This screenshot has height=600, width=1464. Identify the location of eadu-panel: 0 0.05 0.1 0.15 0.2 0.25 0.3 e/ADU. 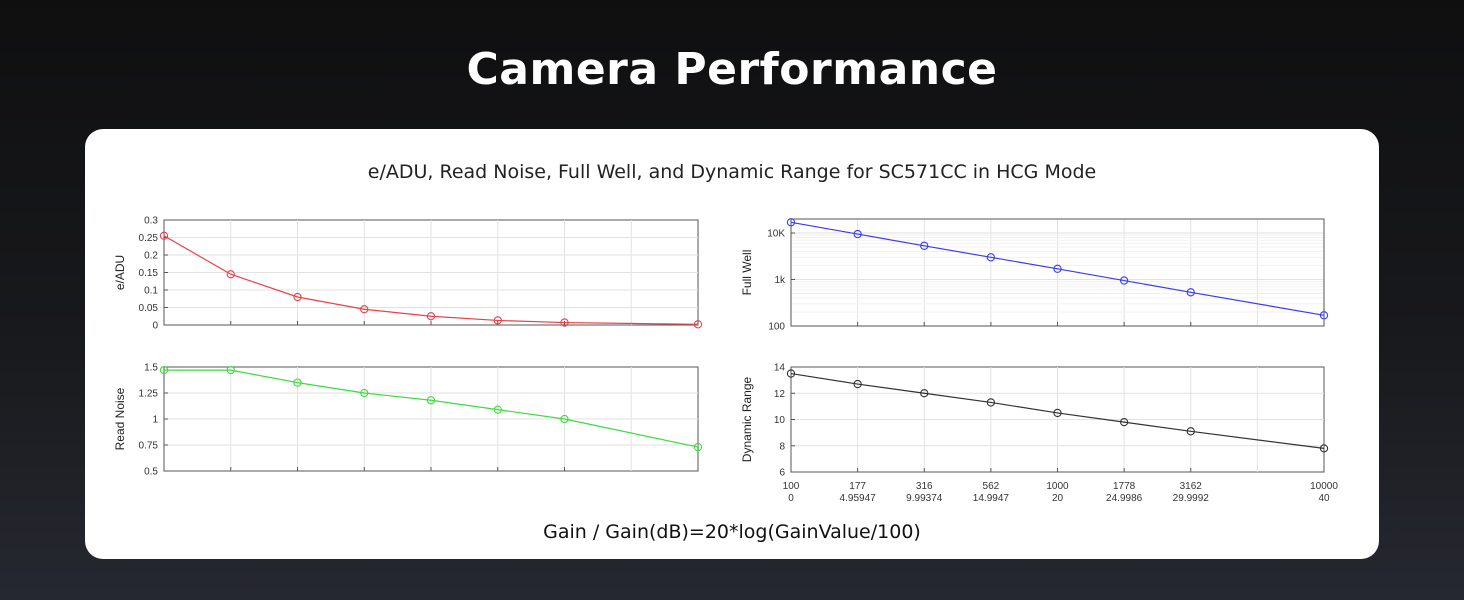
(408, 274).